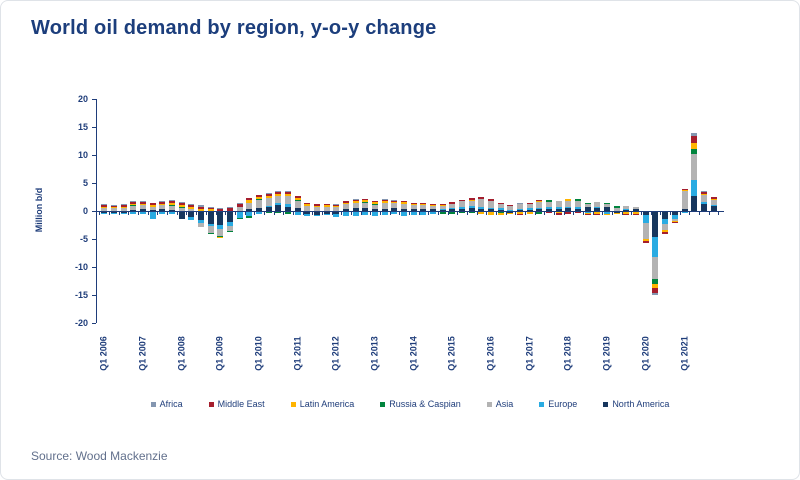 The width and height of the screenshot is (800, 480). What do you see at coordinates (567, 353) in the screenshot?
I see `x-axis-label: Q1 2018` at bounding box center [567, 353].